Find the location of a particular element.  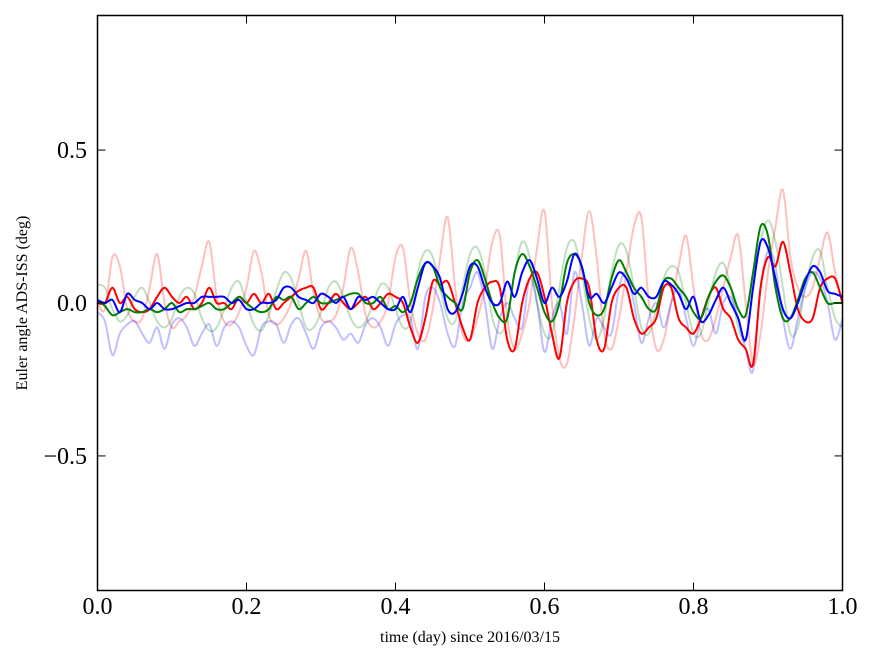

x-tick-label: 0.6 is located at coordinates (545, 607).